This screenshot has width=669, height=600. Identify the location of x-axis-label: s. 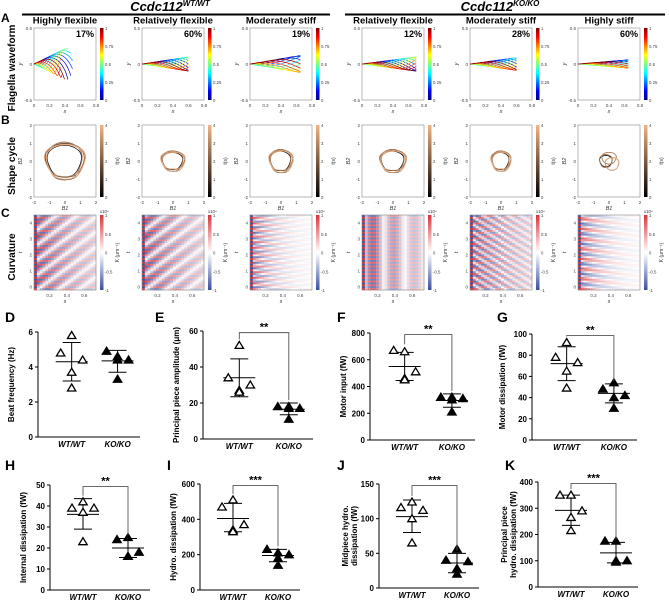
(173, 302).